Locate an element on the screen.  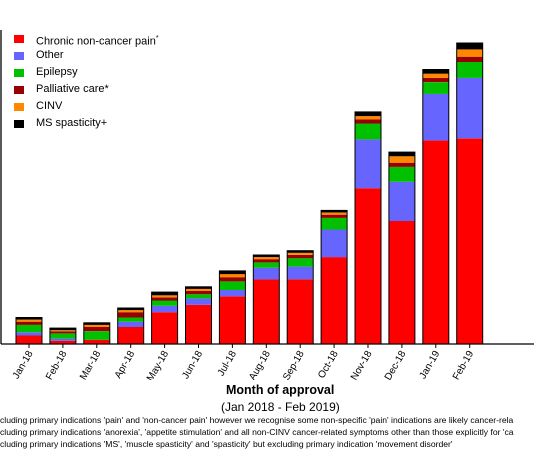
legend-label-epilepsy: Epilepsy is located at coordinates (57, 72).